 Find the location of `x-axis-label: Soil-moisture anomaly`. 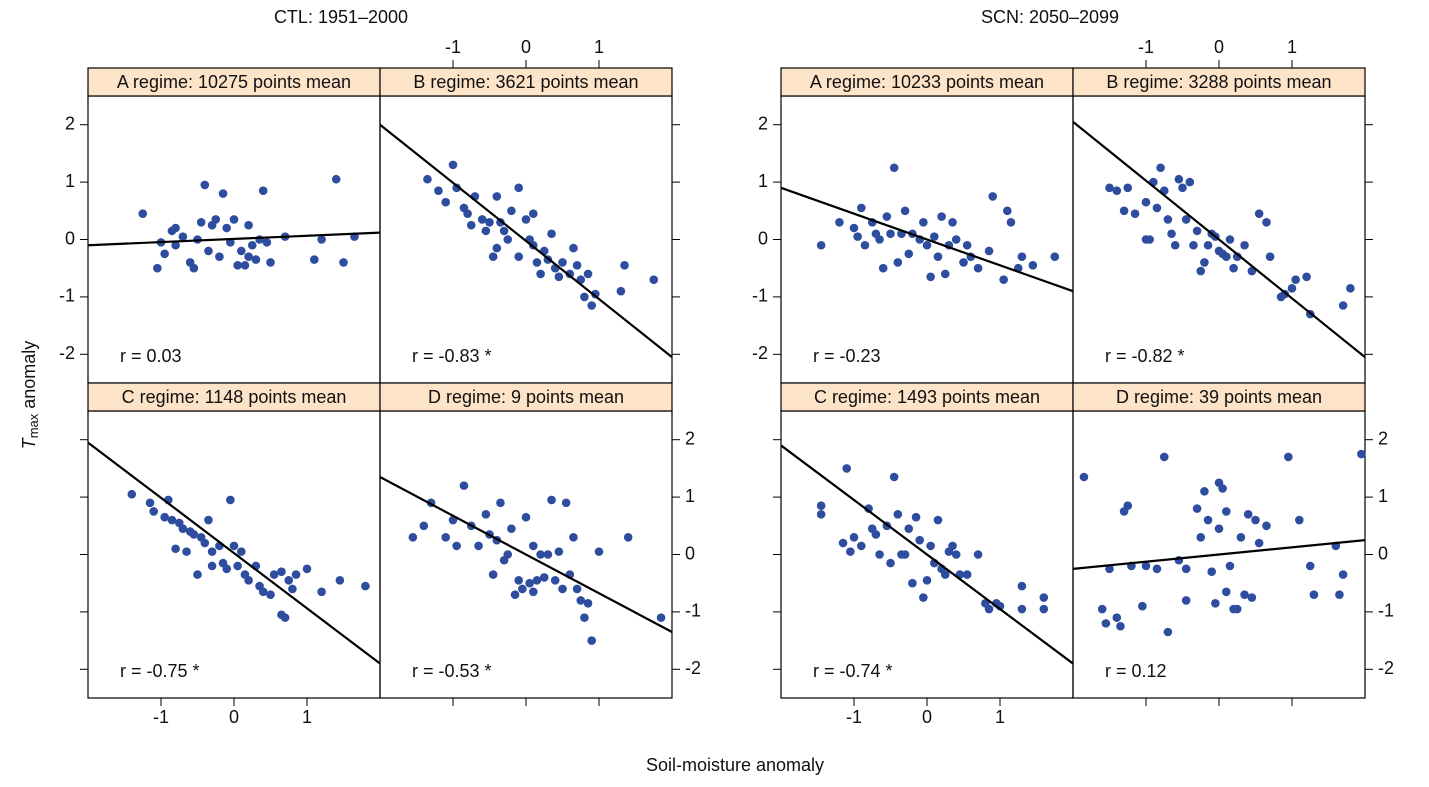

x-axis-label: Soil-moisture anomaly is located at coordinates (735, 765).